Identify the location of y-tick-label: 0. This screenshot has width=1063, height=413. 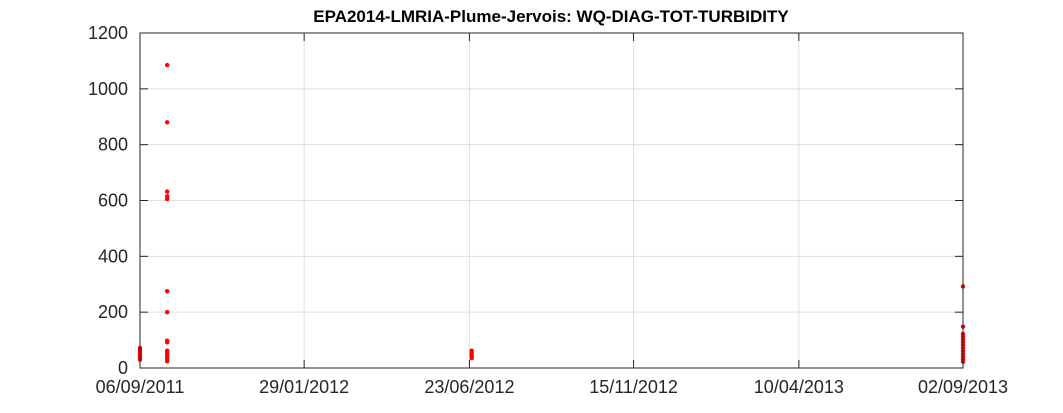
(123, 368).